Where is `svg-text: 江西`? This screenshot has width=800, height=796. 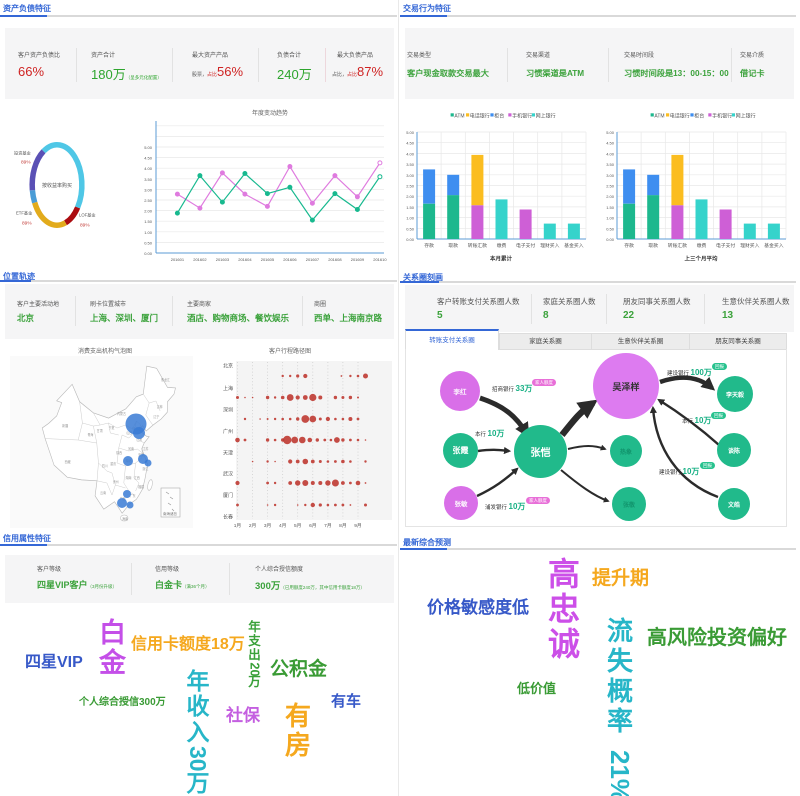 svg-text: 江西 is located at coordinates (137, 477).